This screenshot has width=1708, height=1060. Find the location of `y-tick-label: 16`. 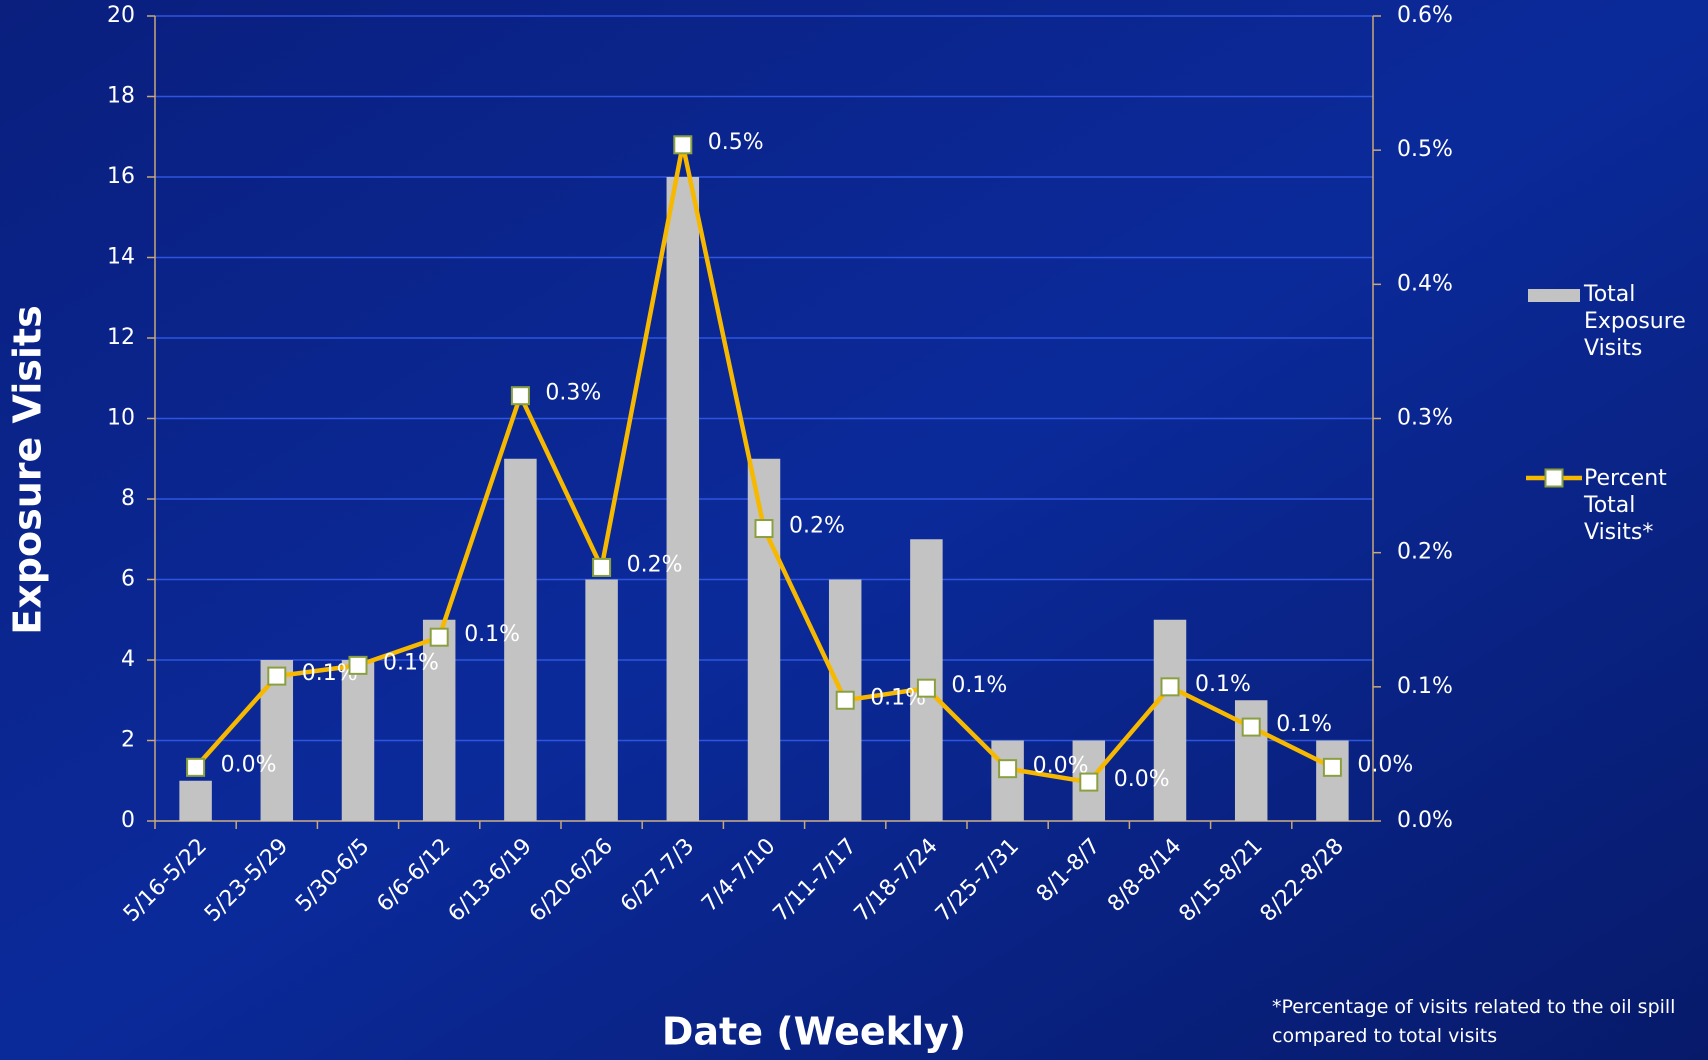

y-tick-label: 16 is located at coordinates (121, 176).